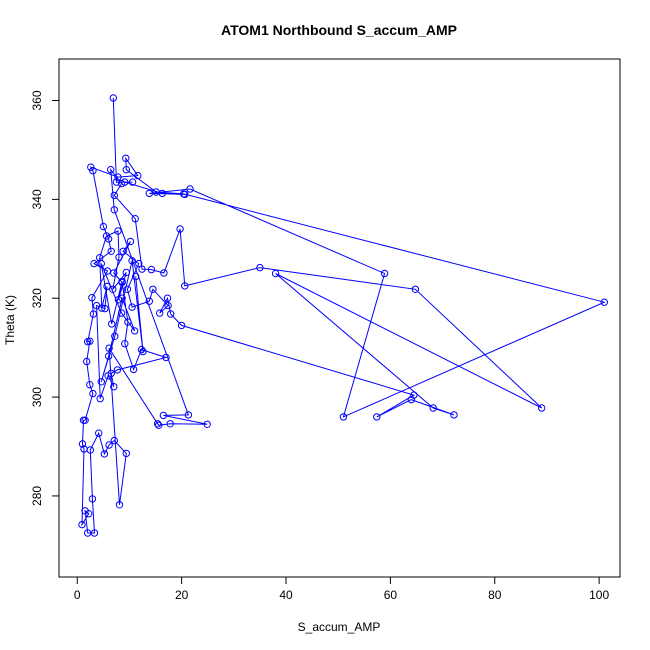  Describe the element at coordinates (286, 595) in the screenshot. I see `x-tick-label: 40` at that location.